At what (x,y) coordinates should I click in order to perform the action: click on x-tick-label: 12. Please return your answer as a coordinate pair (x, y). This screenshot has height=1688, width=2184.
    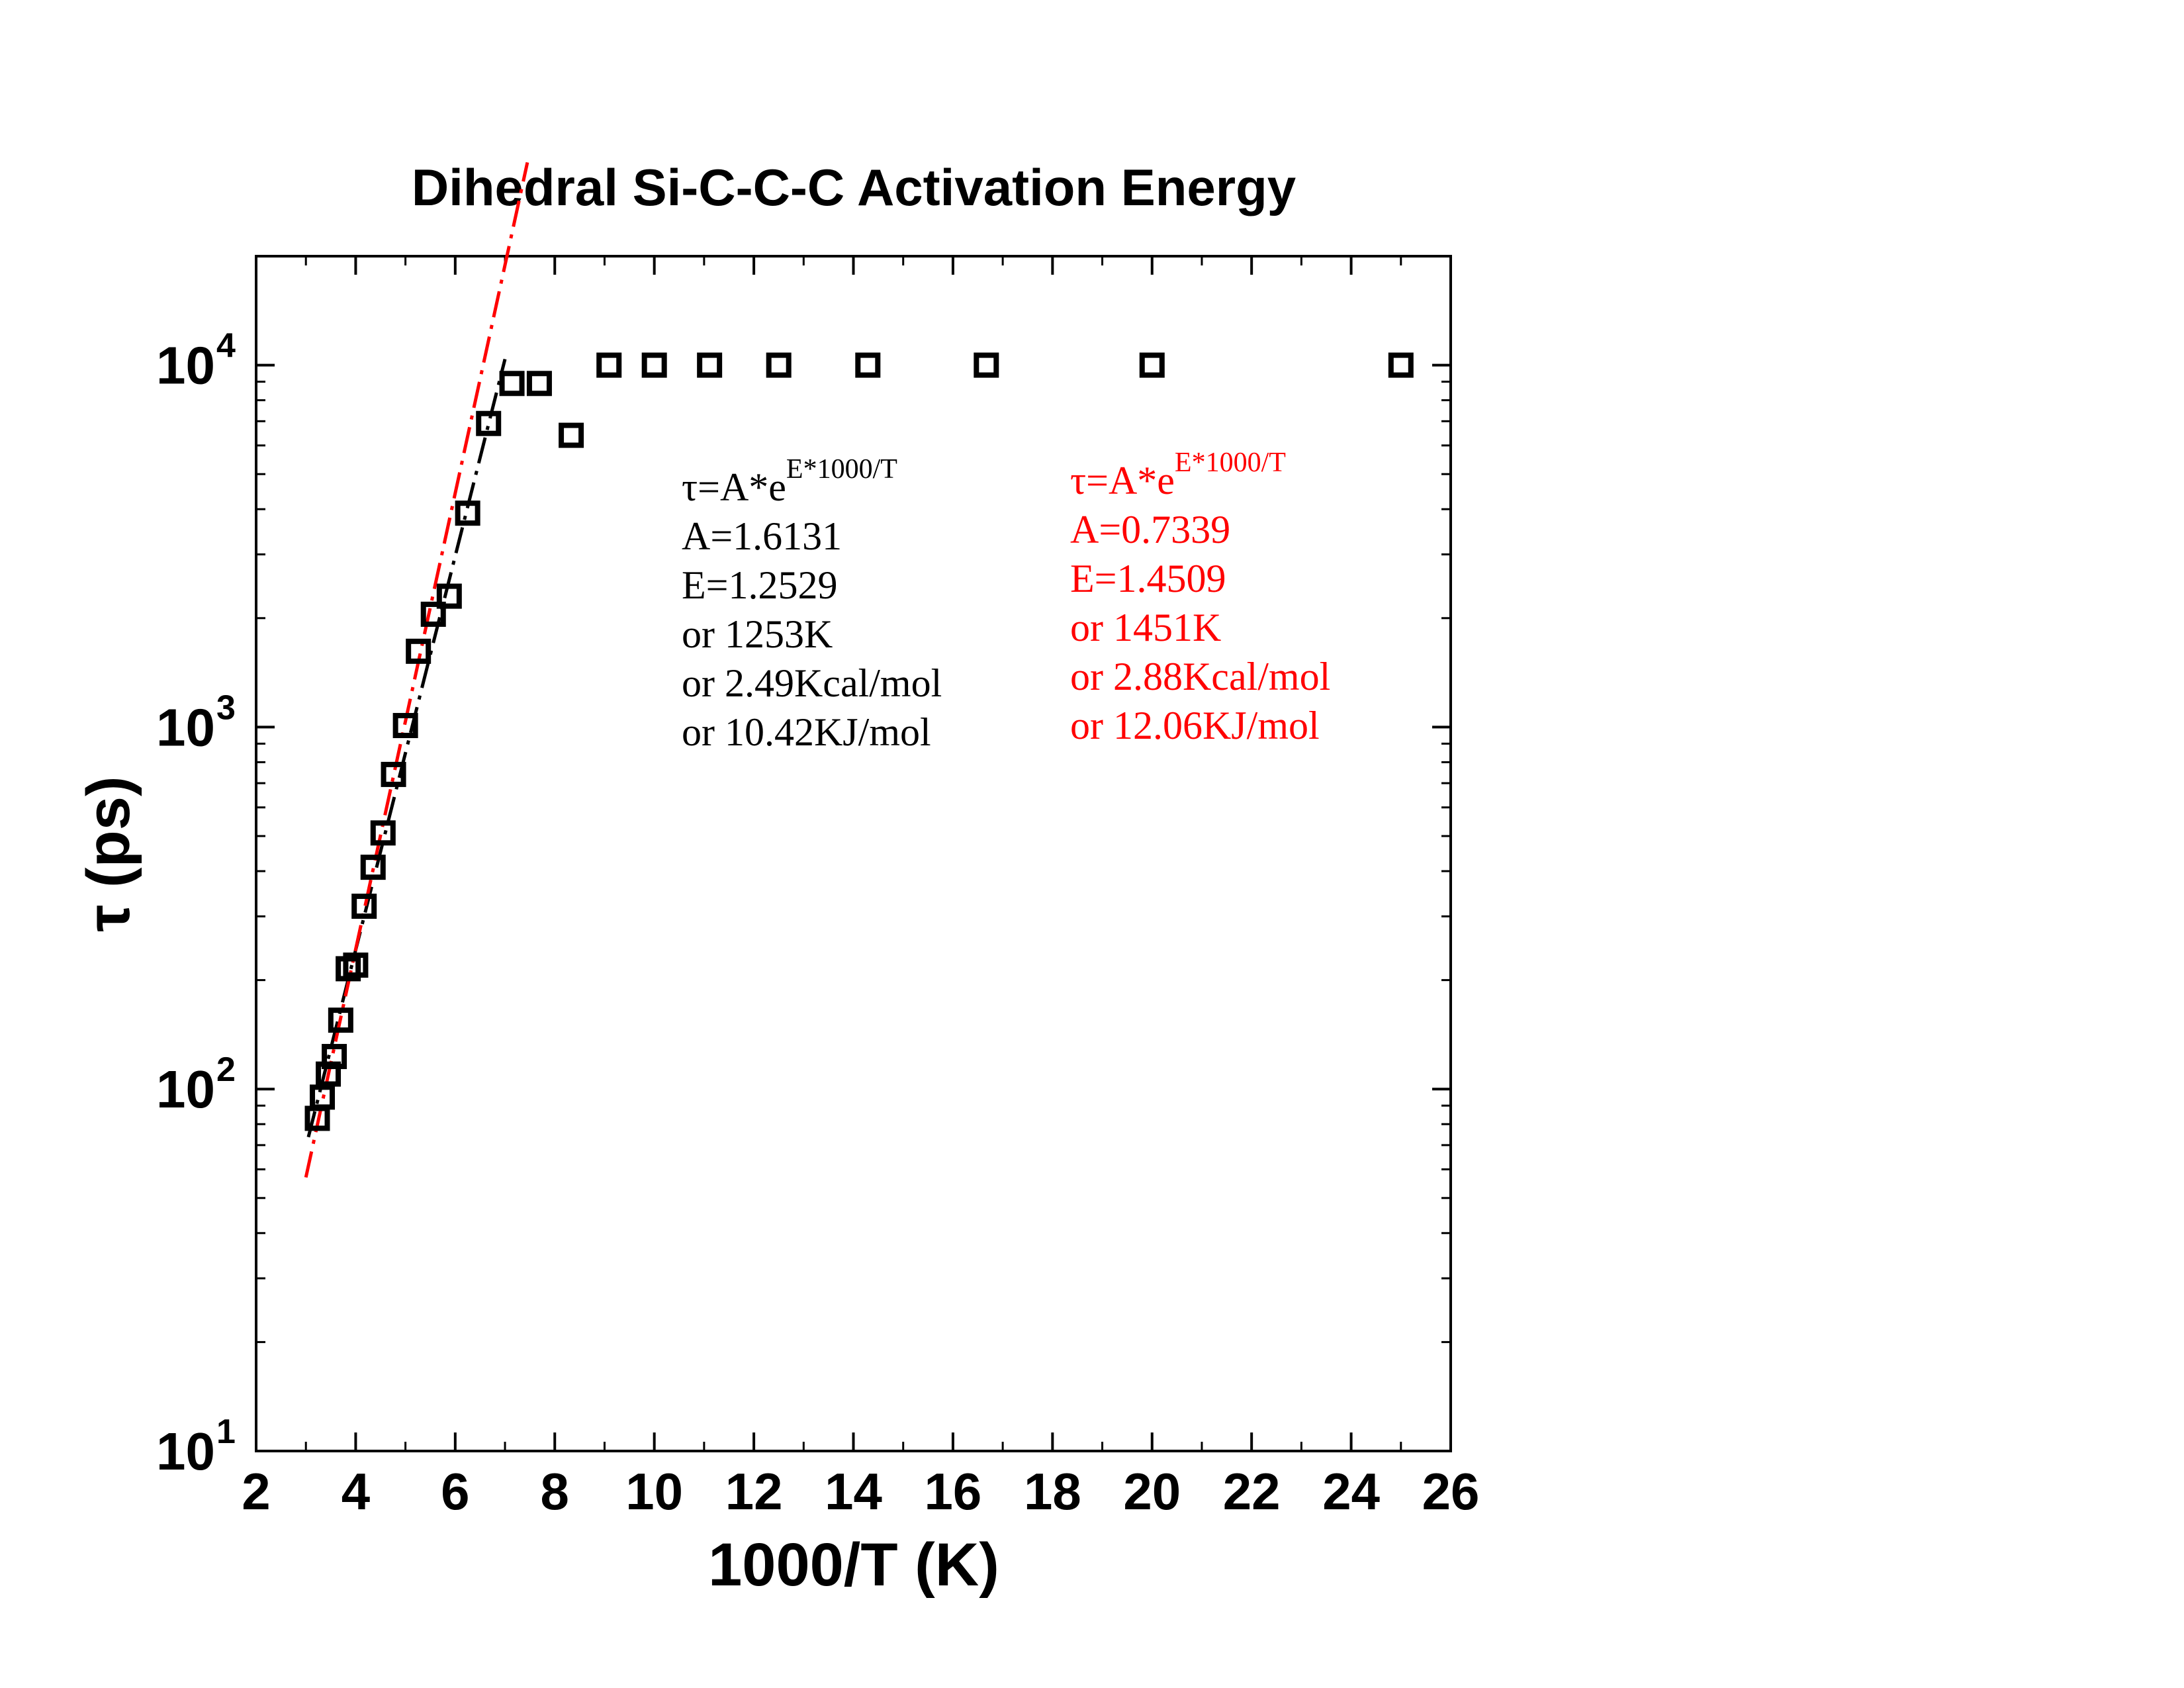
    Looking at the image, I should click on (754, 1491).